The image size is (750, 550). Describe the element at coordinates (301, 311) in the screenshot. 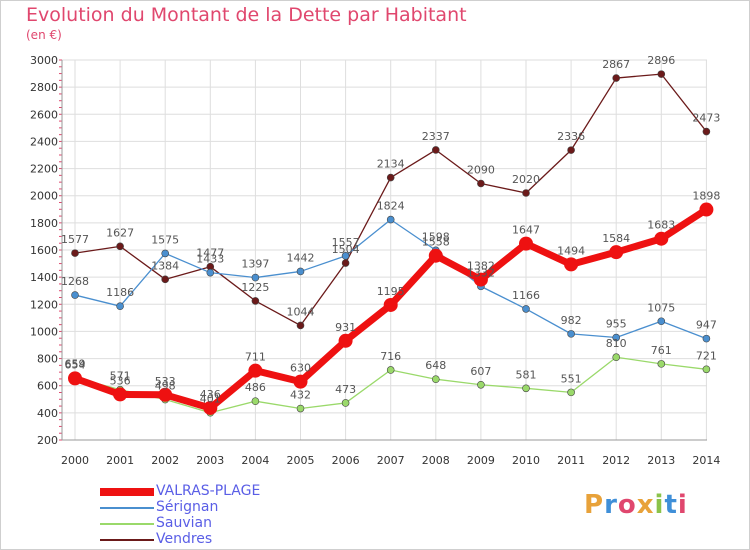

I see `data-label-vendres: 1044` at that location.